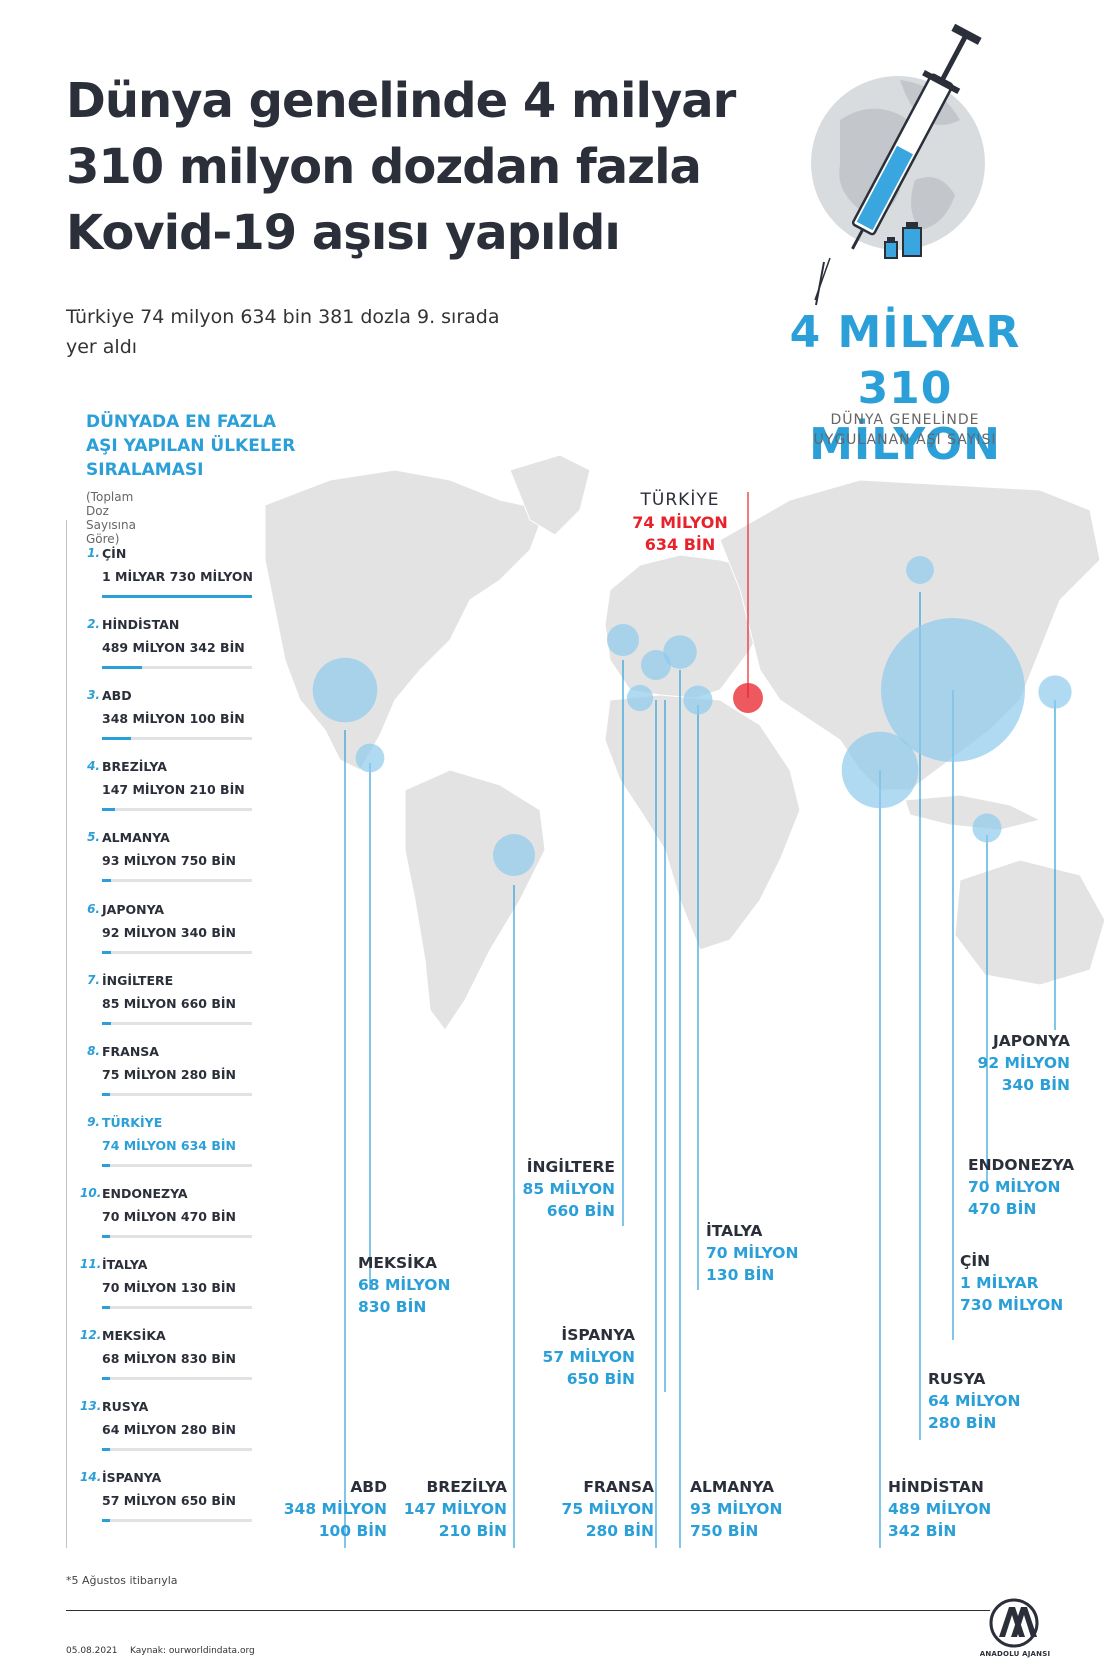 This screenshot has height=1675, width=1120. Describe the element at coordinates (145, 470) in the screenshot. I see `ranking-title-line: SIRALAMASI` at that location.